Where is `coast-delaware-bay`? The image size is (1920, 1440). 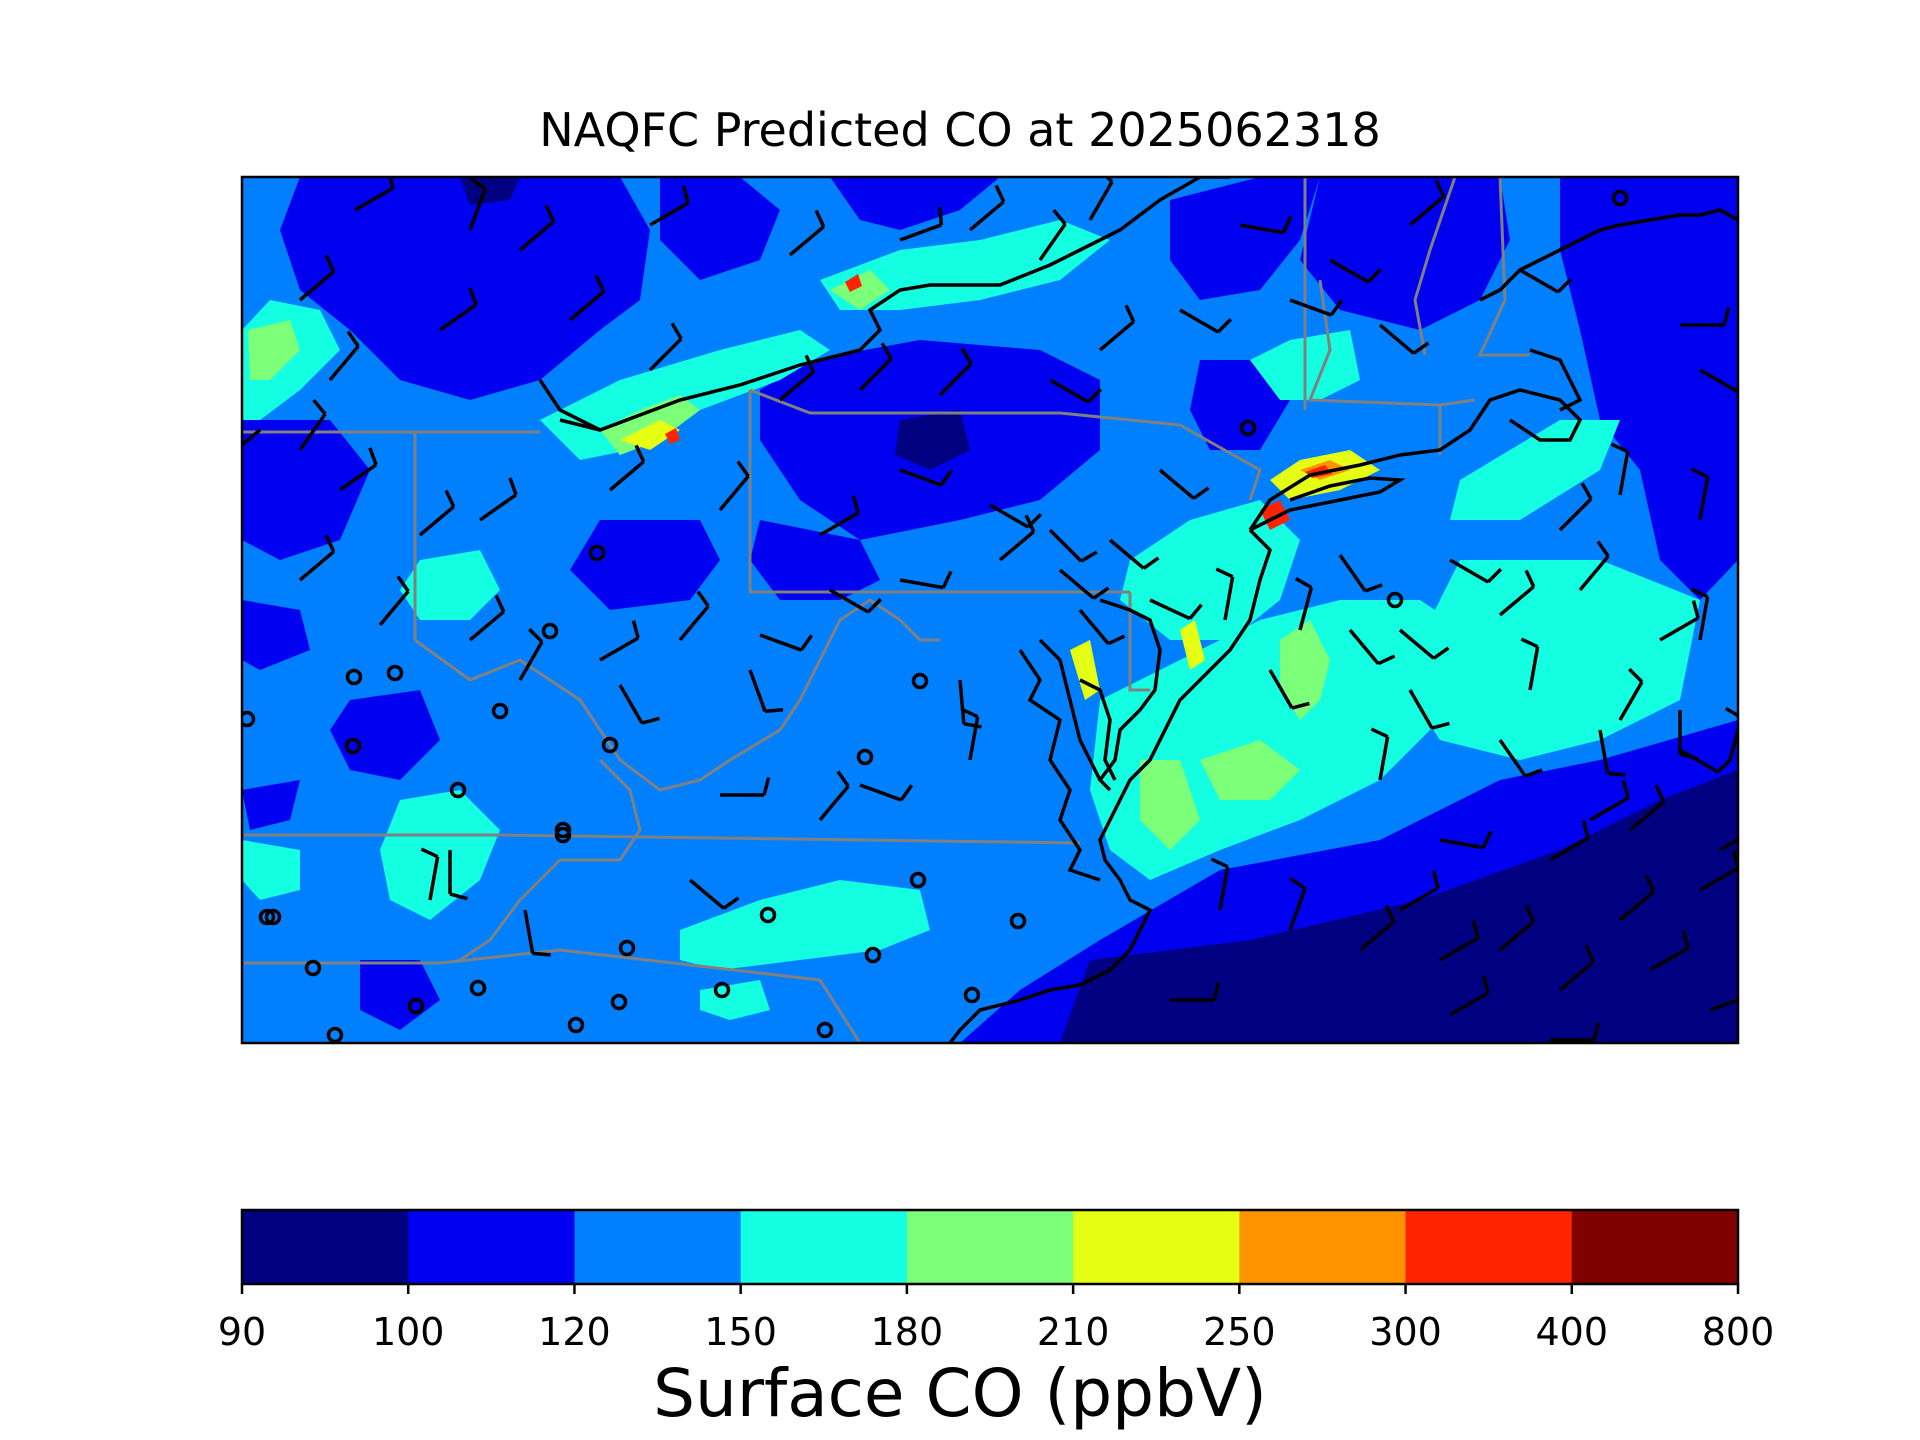 coast-delaware-bay is located at coordinates (1129, 695).